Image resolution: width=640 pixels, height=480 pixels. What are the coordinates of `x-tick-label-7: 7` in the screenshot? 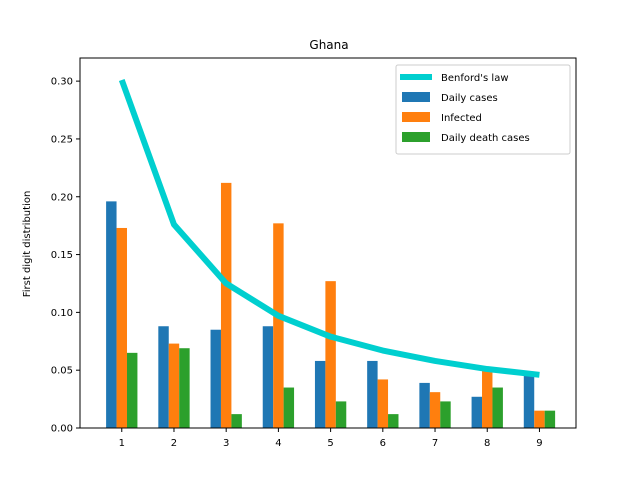 It's located at (435, 443).